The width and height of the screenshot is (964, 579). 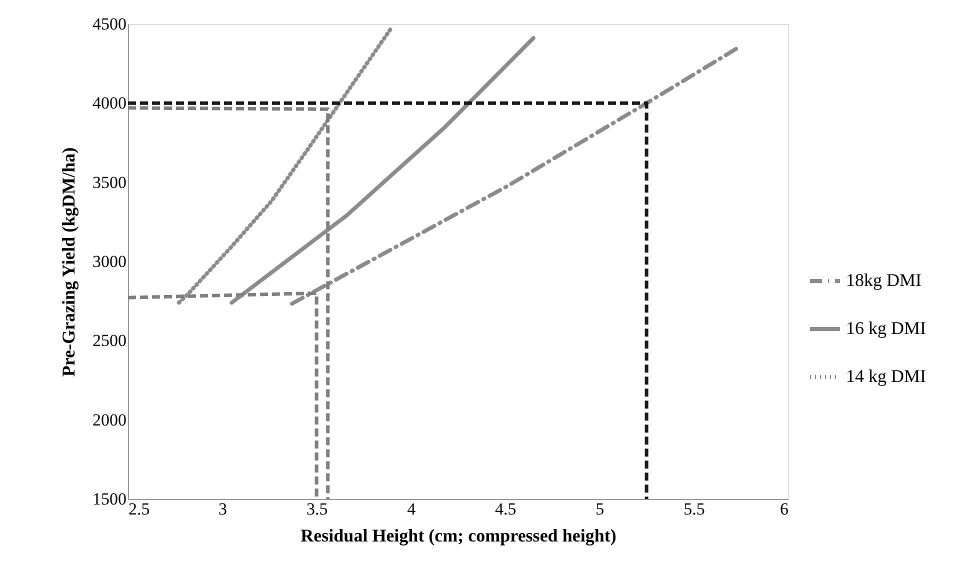 I want to click on y-tick-label: 4000, so click(x=109, y=103).